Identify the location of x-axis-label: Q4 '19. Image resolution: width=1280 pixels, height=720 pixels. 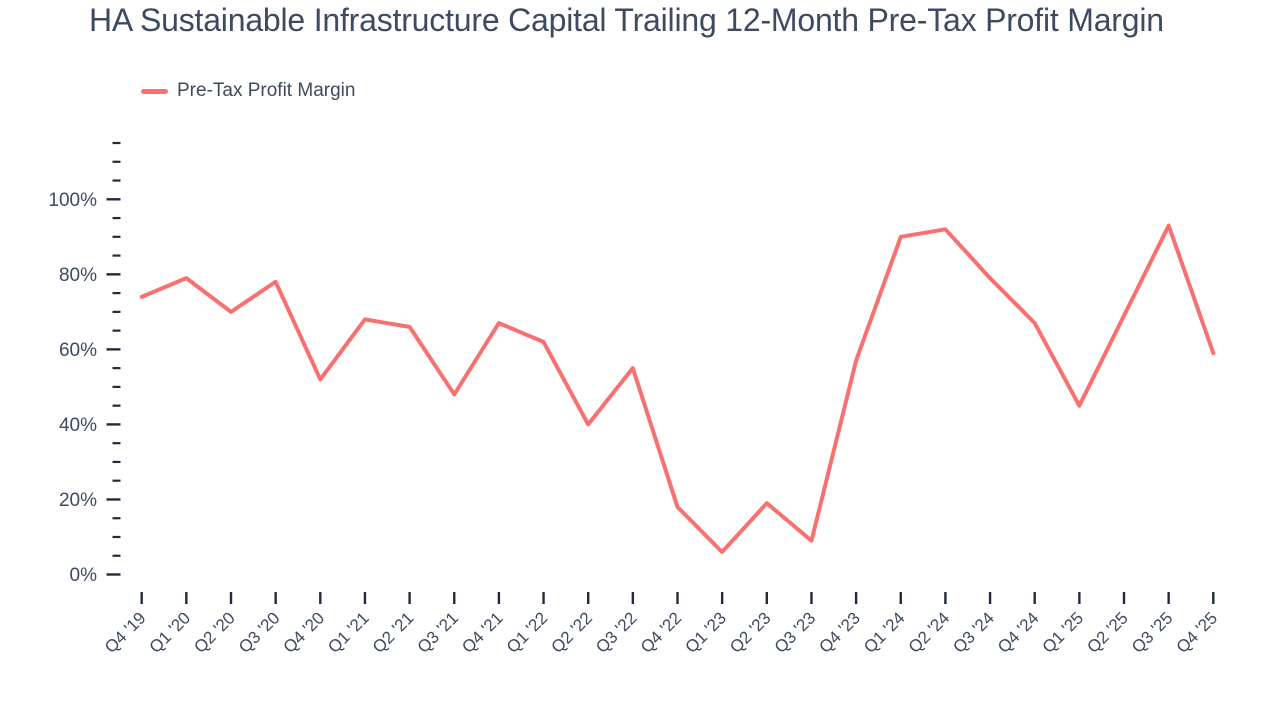
(125, 632).